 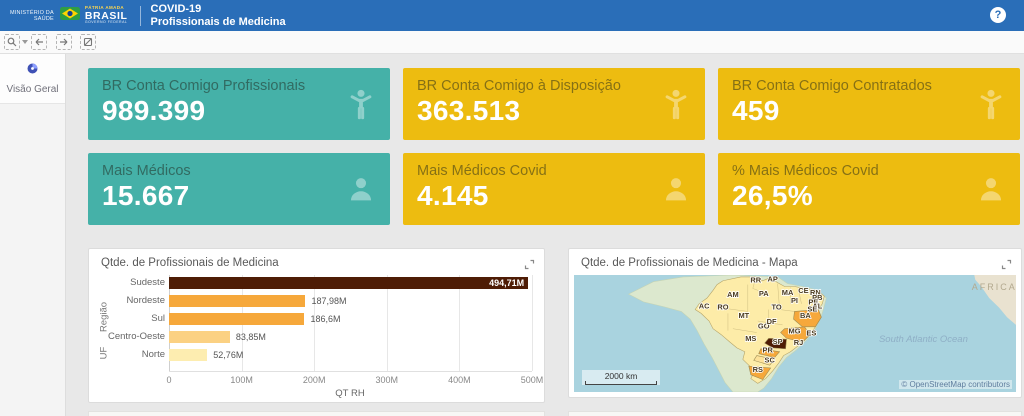 What do you see at coordinates (777, 307) in the screenshot?
I see `state-label-TO: TO` at bounding box center [777, 307].